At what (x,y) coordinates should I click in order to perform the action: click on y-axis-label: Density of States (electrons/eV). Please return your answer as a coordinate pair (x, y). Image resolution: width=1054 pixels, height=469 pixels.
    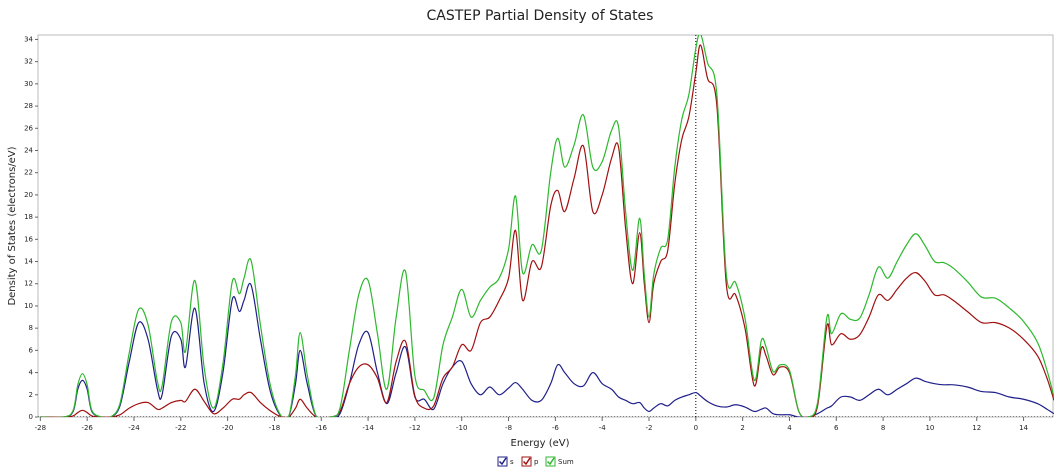
    Looking at the image, I should click on (12, 225).